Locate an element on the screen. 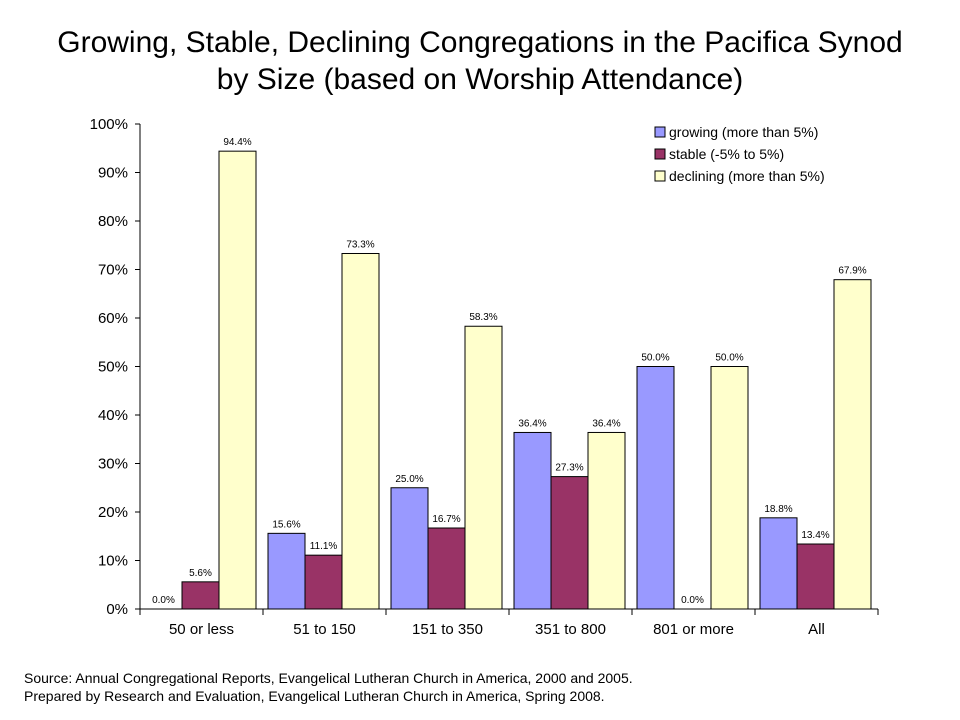 The height and width of the screenshot is (720, 960). data-label: 73.3% is located at coordinates (360, 244).